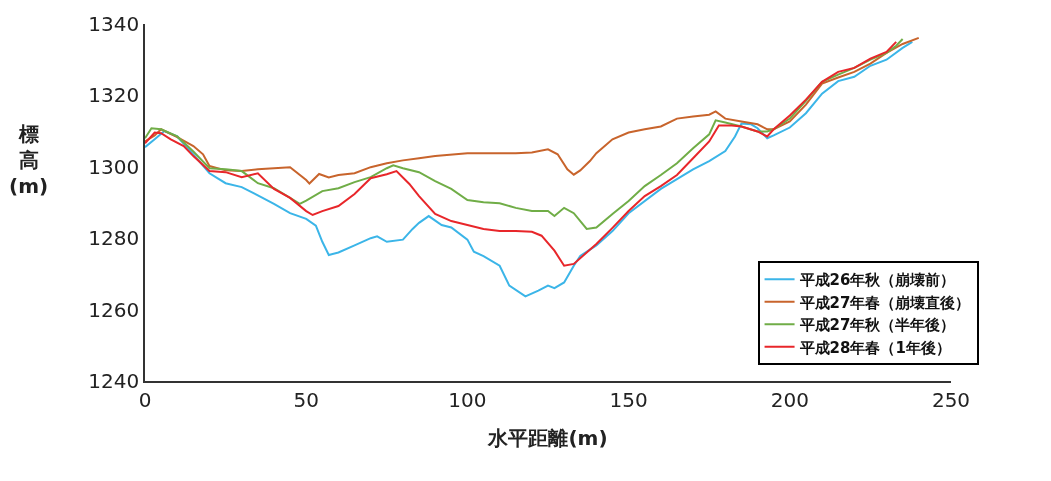 Image resolution: width=1051 pixels, height=481 pixels. What do you see at coordinates (951, 399) in the screenshot?
I see `x-tick-label: 250` at bounding box center [951, 399].